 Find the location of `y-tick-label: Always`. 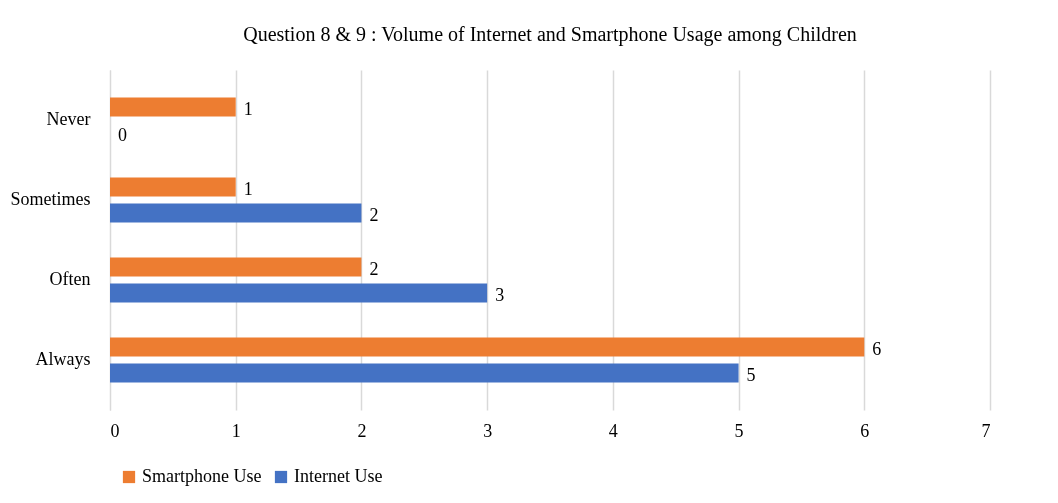

y-tick-label: Always is located at coordinates (63, 359).